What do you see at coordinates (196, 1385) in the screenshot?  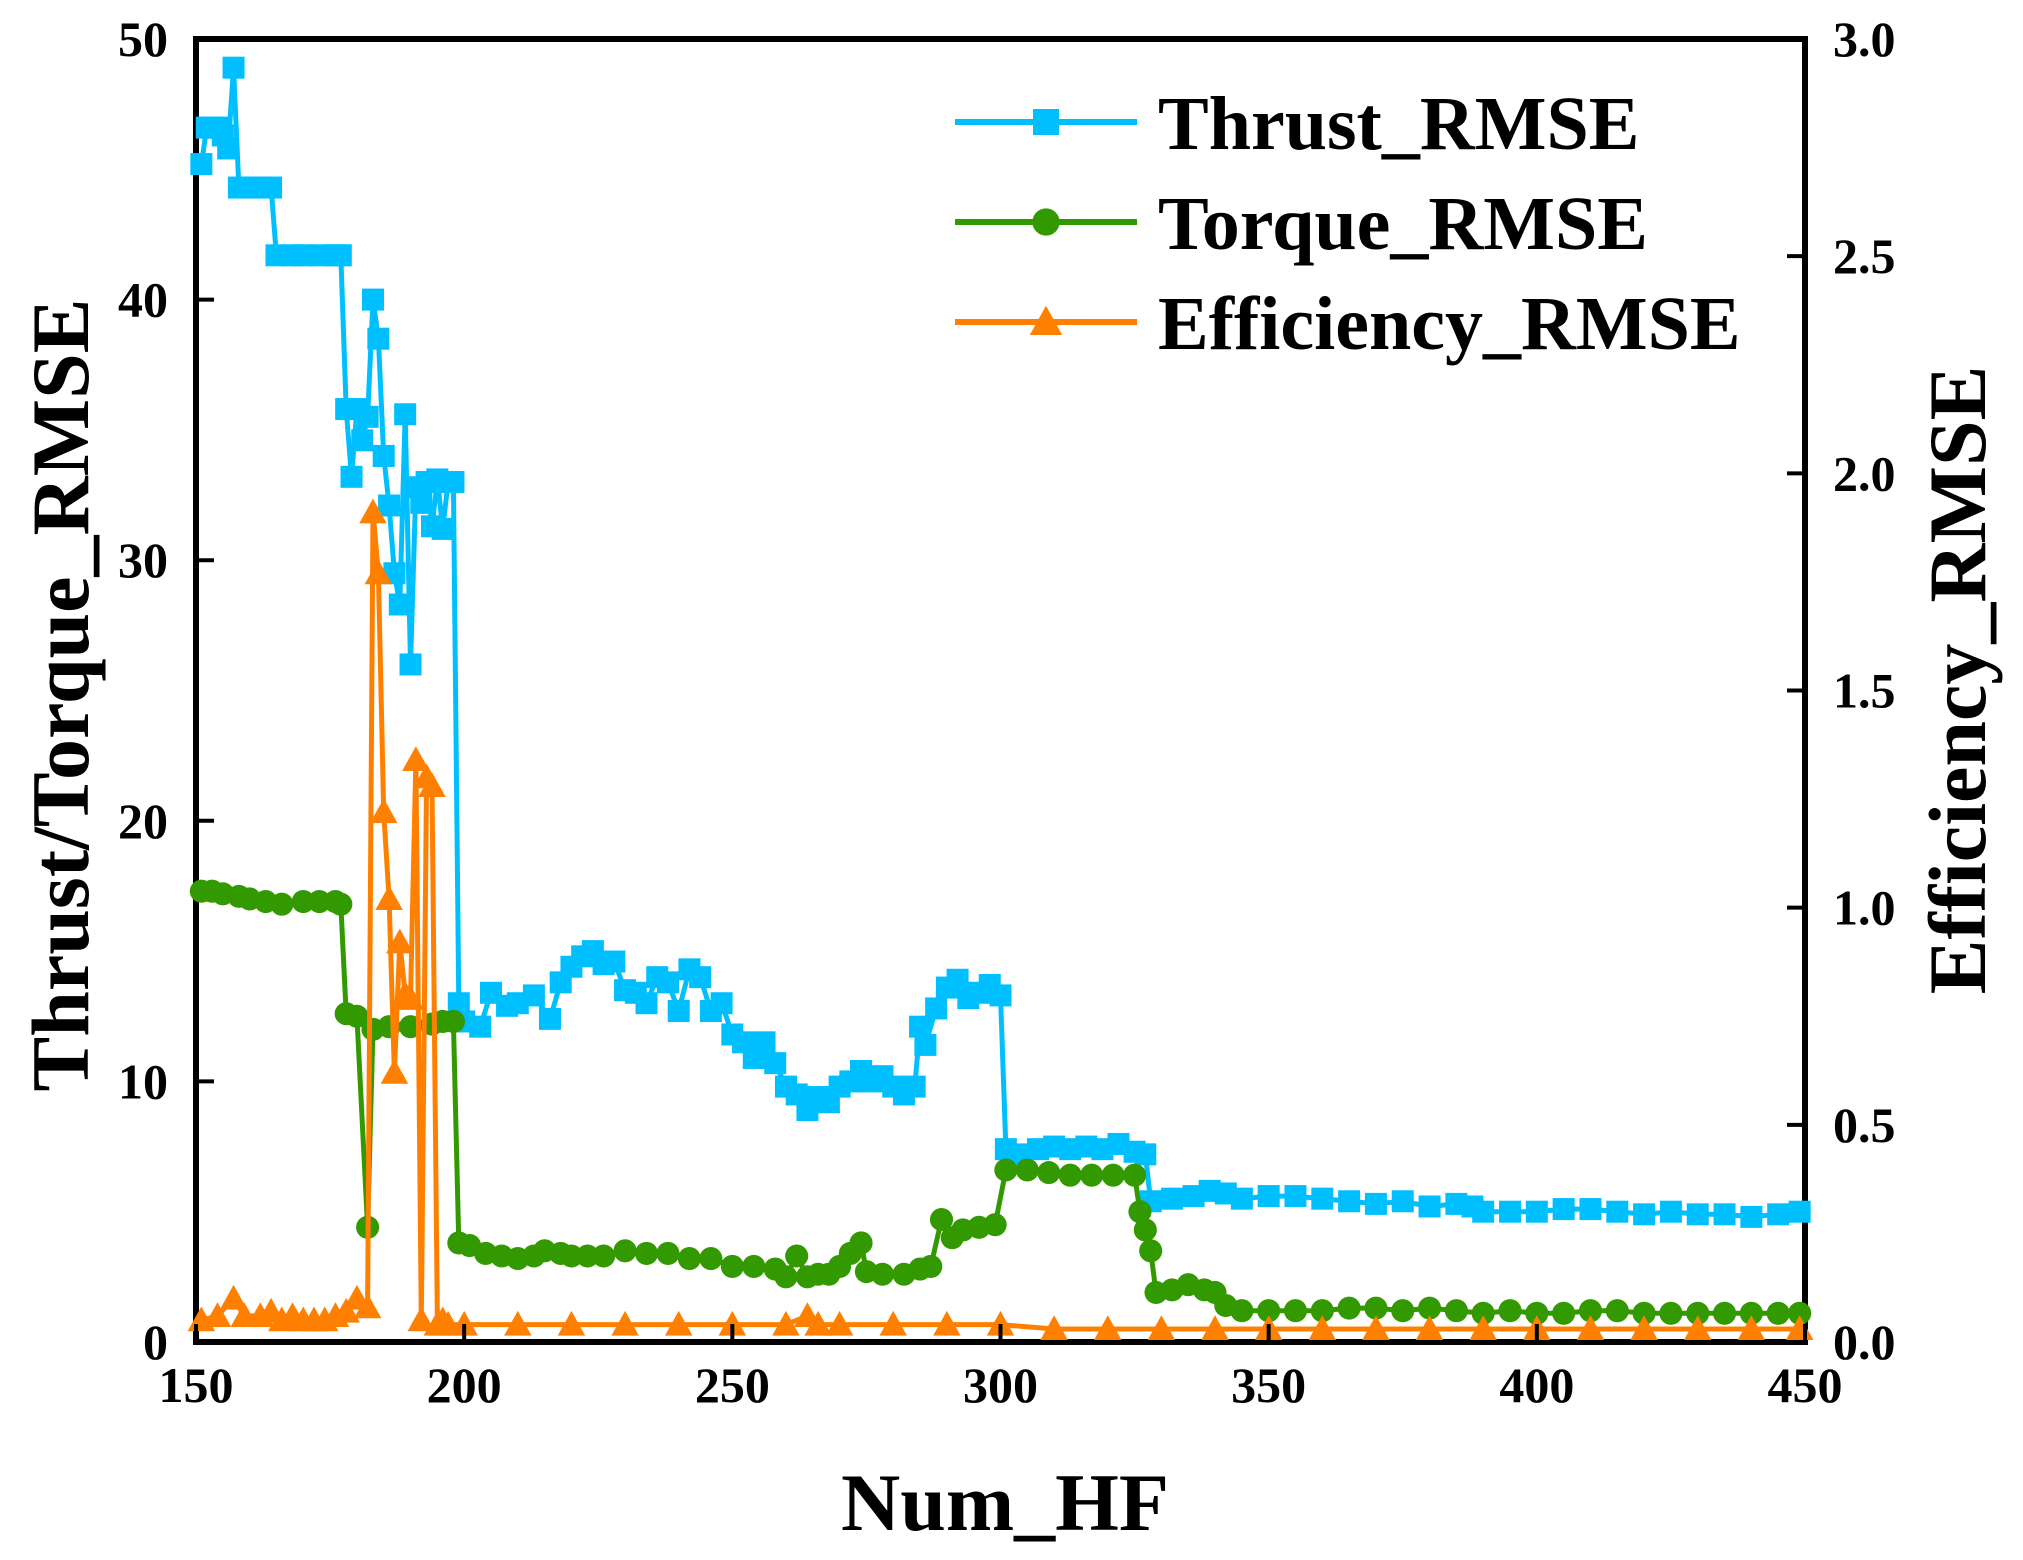 I see `x-tick-label: 150` at bounding box center [196, 1385].